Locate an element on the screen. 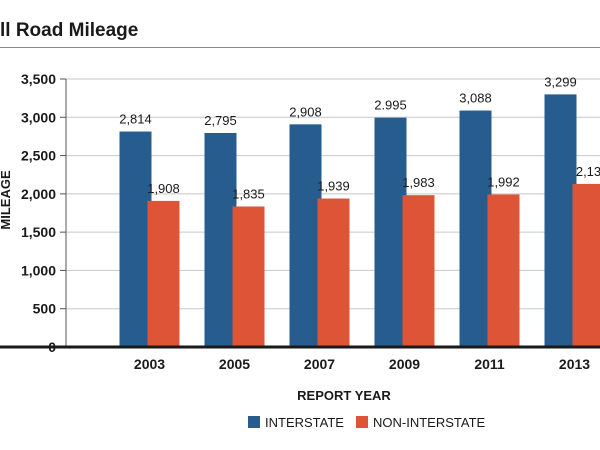  y-tick-label: 1,500 is located at coordinates (38, 232).